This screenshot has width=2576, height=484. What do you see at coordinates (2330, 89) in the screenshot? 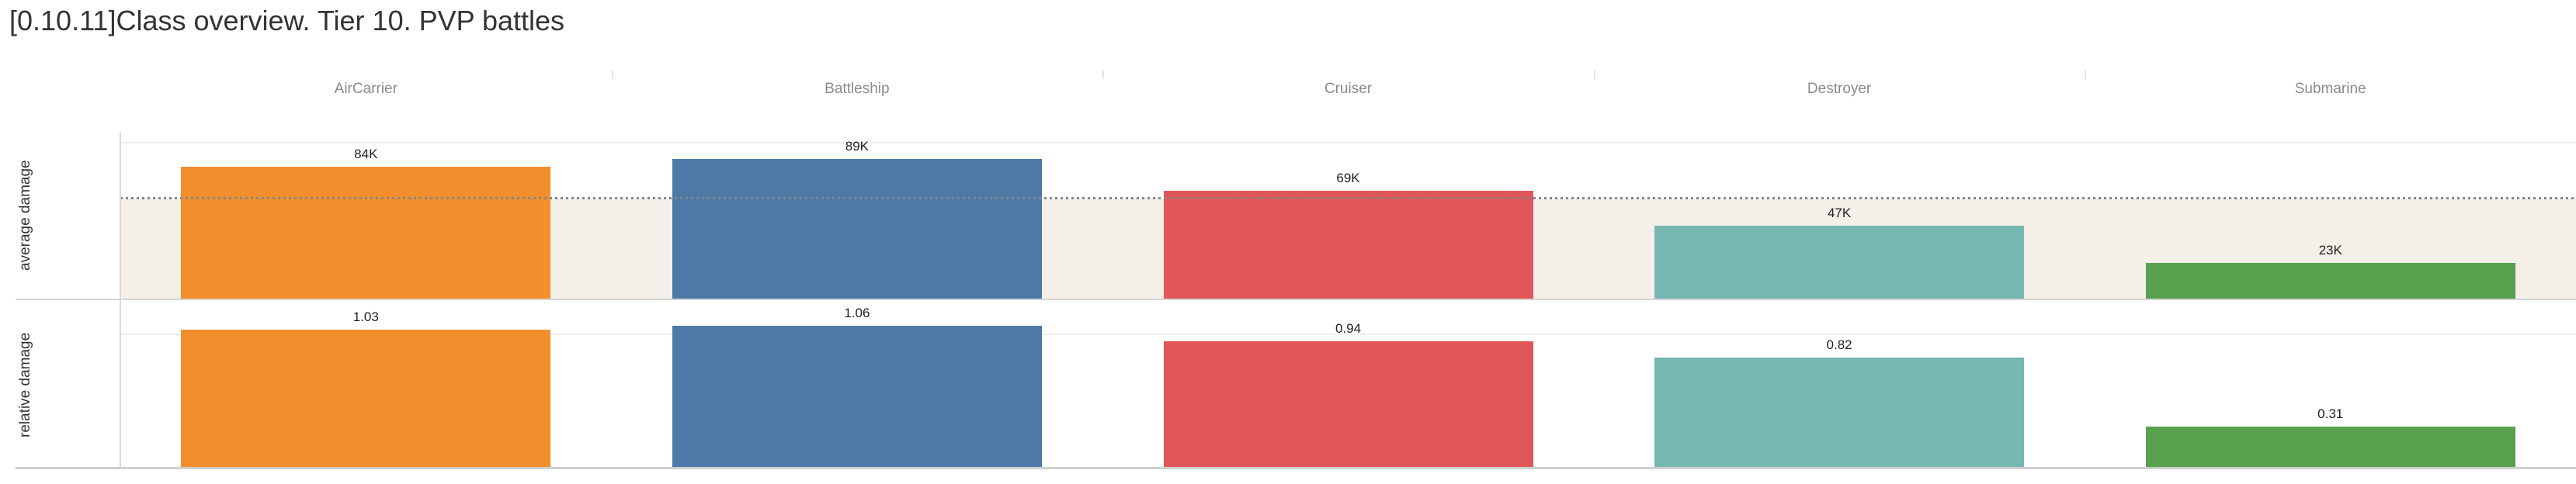
I see `column-header-submarine: Submarine` at bounding box center [2330, 89].